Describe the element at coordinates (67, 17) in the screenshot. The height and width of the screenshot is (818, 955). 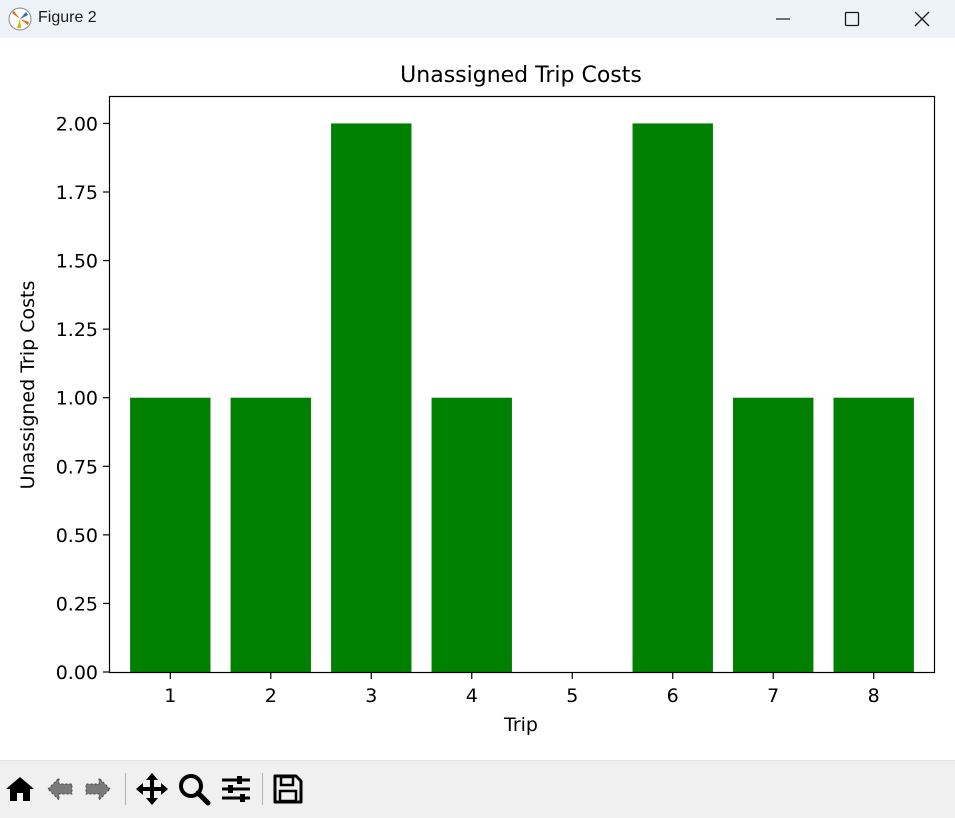
I see `window-title: Figure 2` at that location.